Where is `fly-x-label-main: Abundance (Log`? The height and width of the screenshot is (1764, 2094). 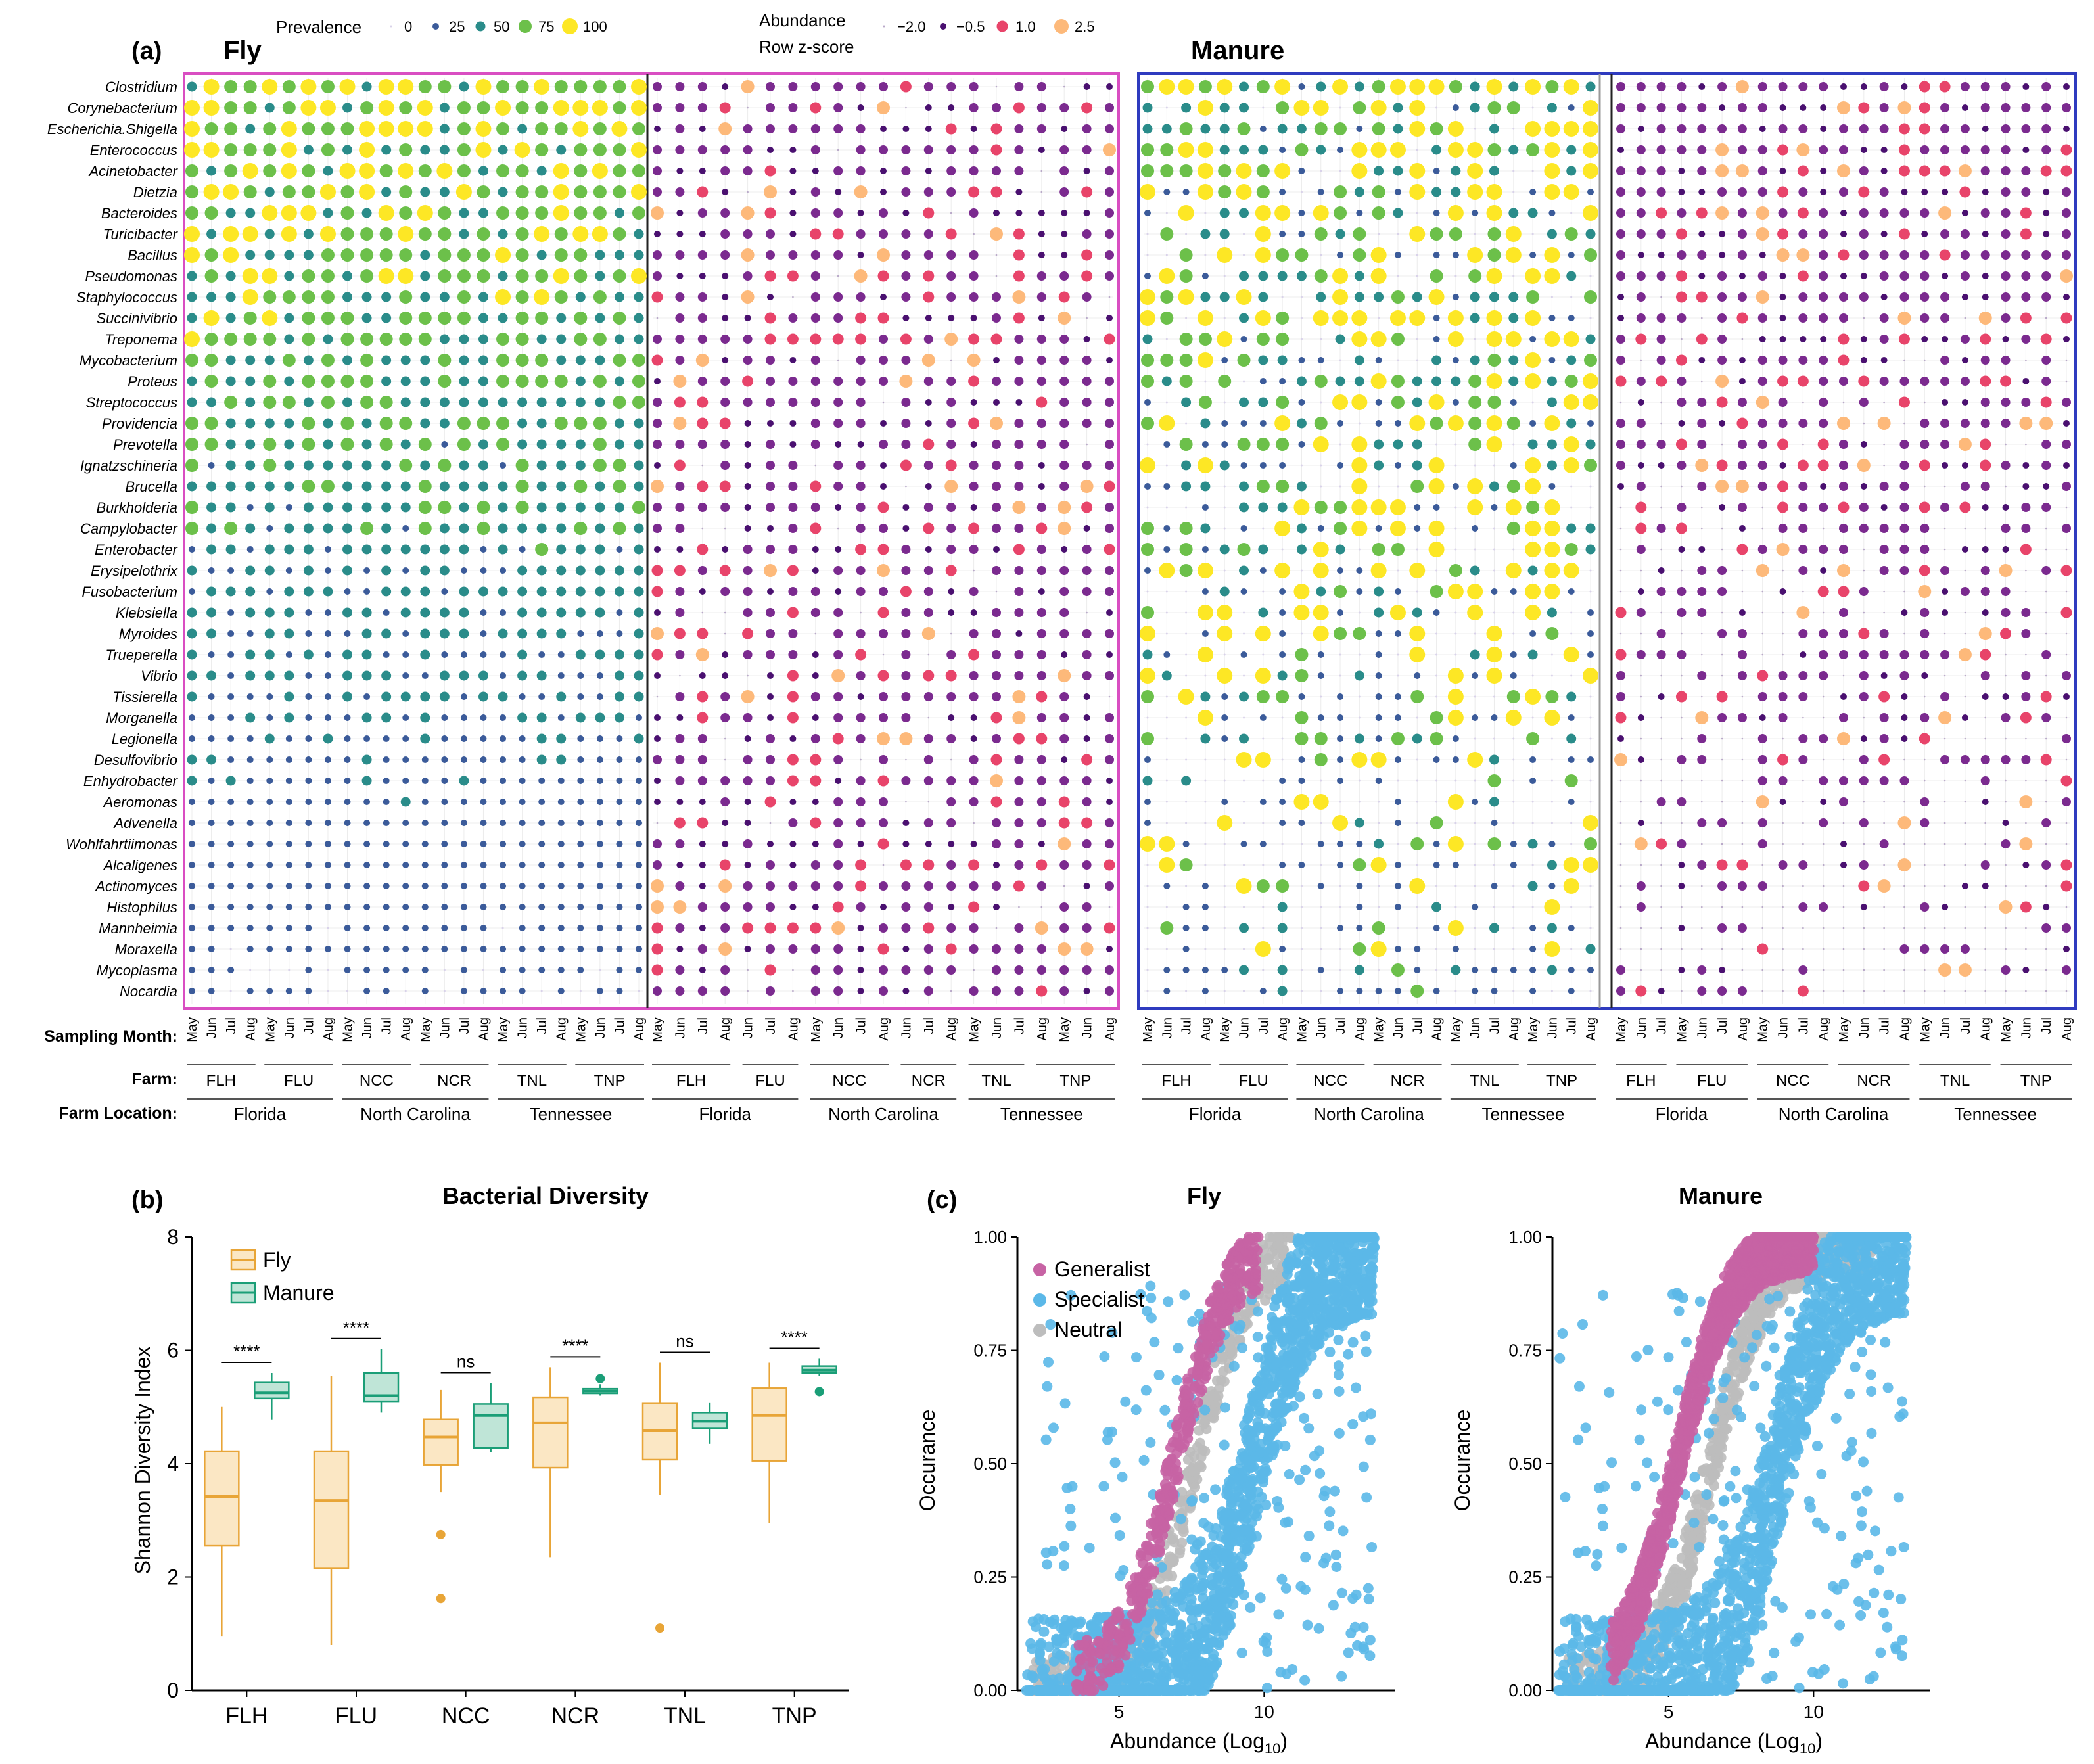
fly-x-label-main: Abundance (Log is located at coordinates (1187, 1741).